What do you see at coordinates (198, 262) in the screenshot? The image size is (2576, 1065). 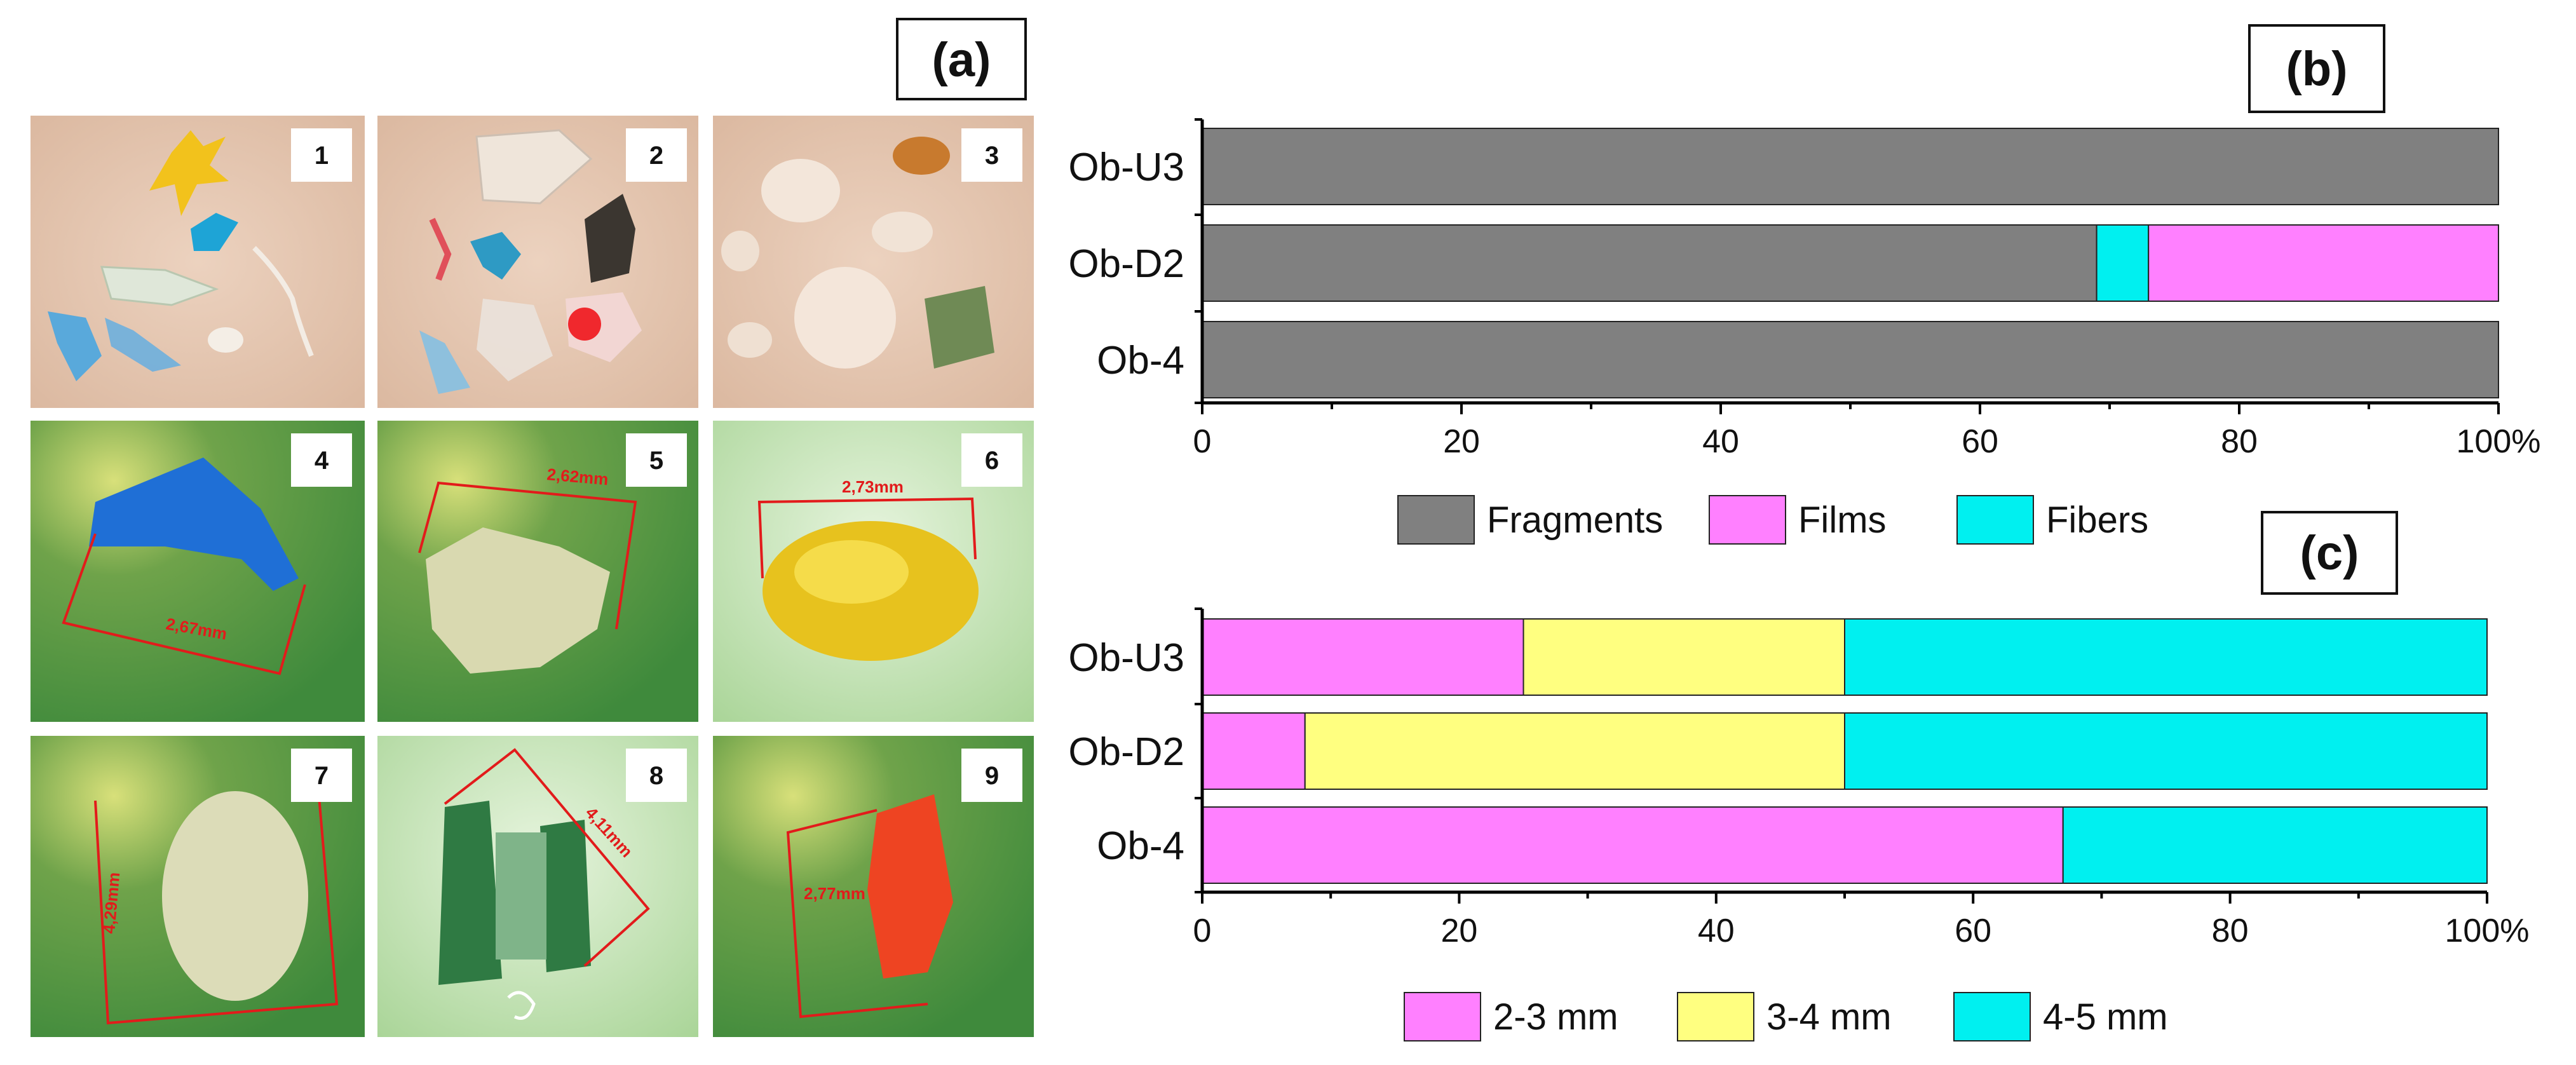 I see `photo-tile-1: 1` at bounding box center [198, 262].